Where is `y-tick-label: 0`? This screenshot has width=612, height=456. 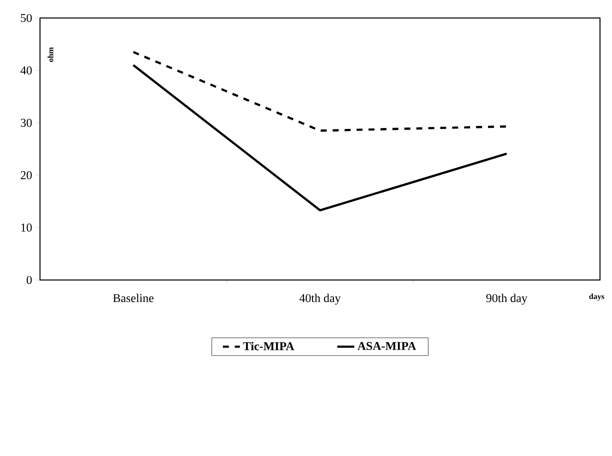 y-tick-label: 0 is located at coordinates (29, 280).